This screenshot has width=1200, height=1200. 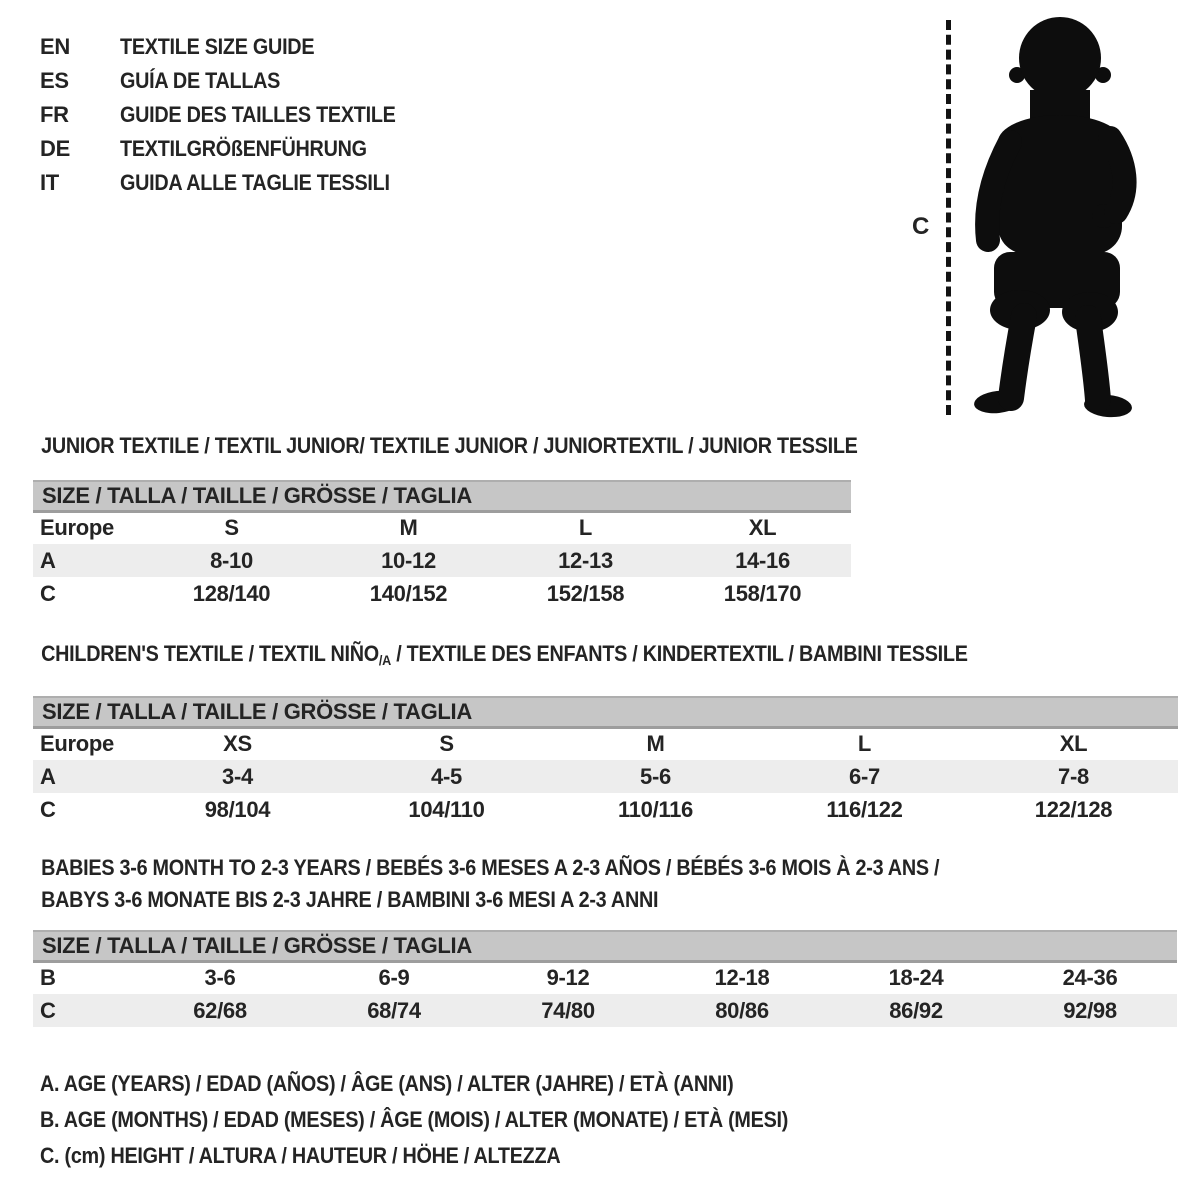 I want to click on section-title-part: CHILDREN'S TEXTILE / TEXTIL NIÑO, so click(x=210, y=653).